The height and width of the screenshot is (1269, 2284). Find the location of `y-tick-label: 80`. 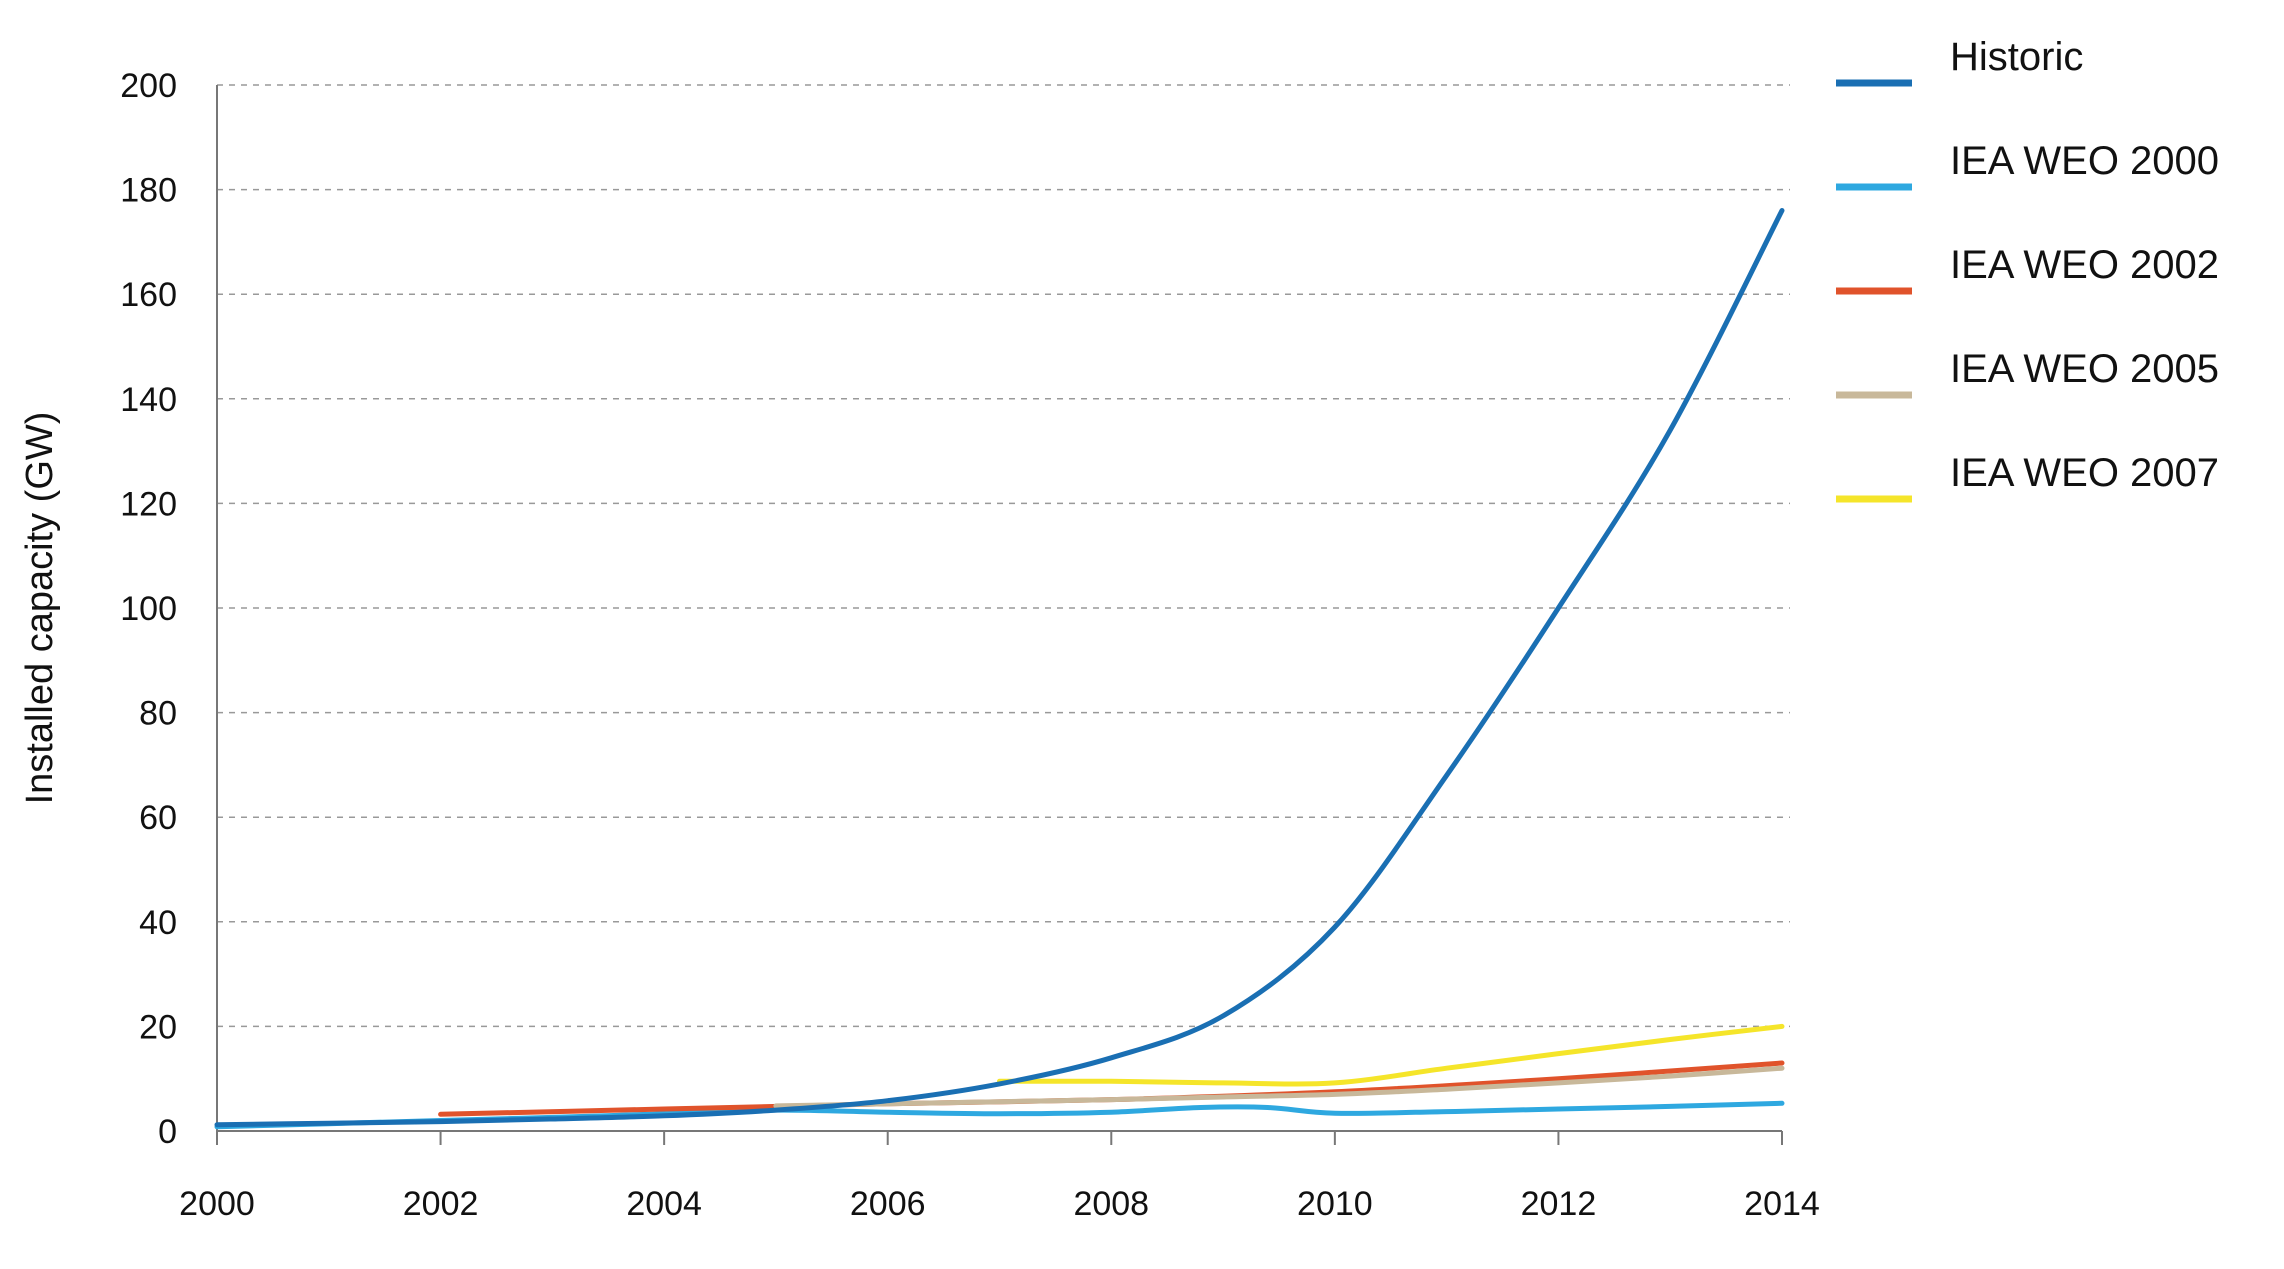

y-tick-label: 80 is located at coordinates (158, 714).